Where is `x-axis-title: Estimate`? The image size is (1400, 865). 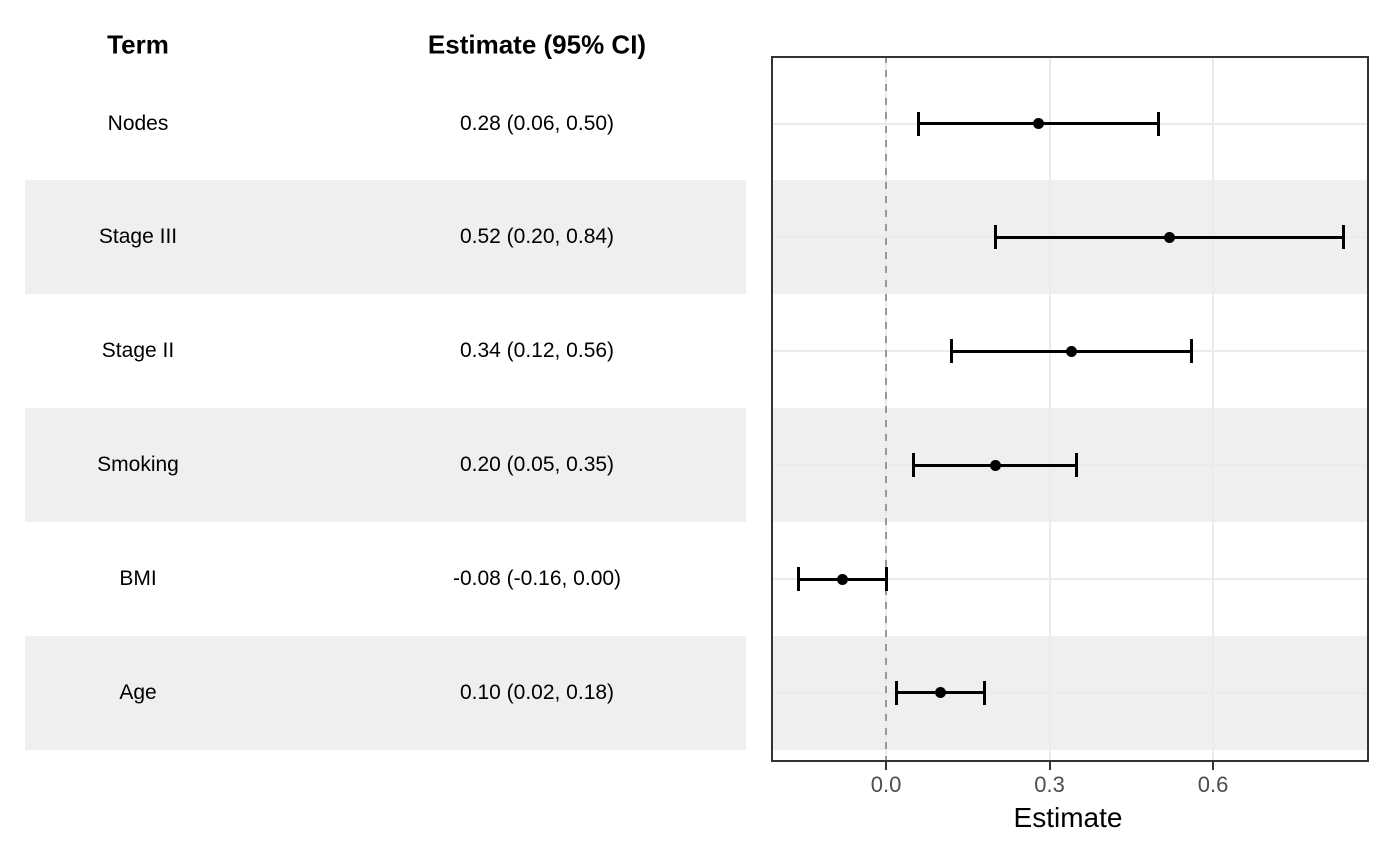 x-axis-title: Estimate is located at coordinates (1068, 817).